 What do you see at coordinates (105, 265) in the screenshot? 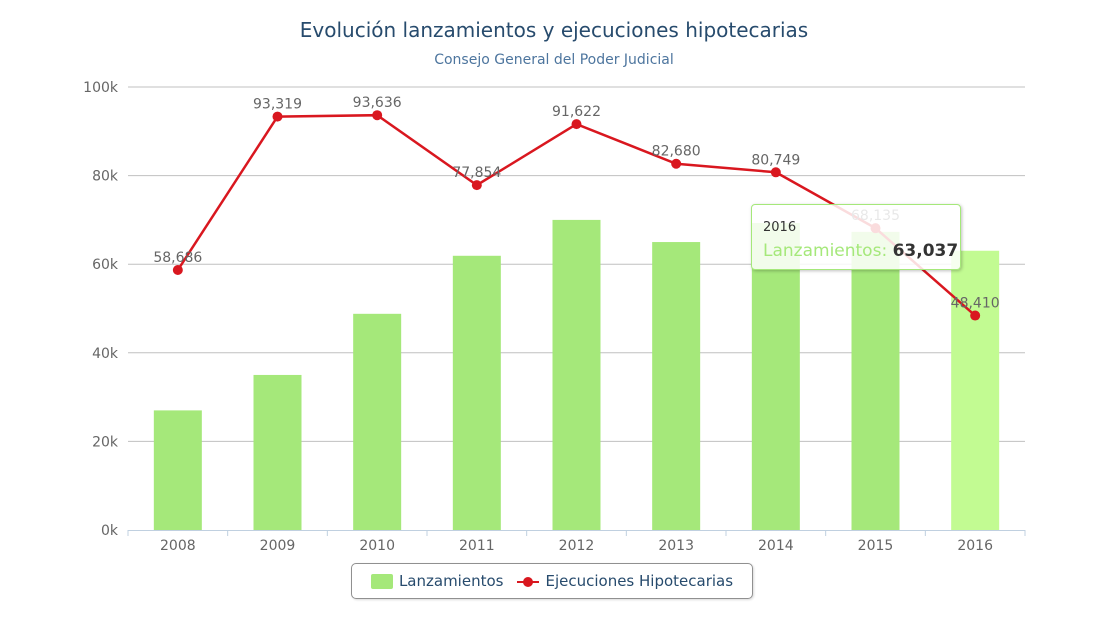
I see `y-tick-label: 60k` at bounding box center [105, 265].